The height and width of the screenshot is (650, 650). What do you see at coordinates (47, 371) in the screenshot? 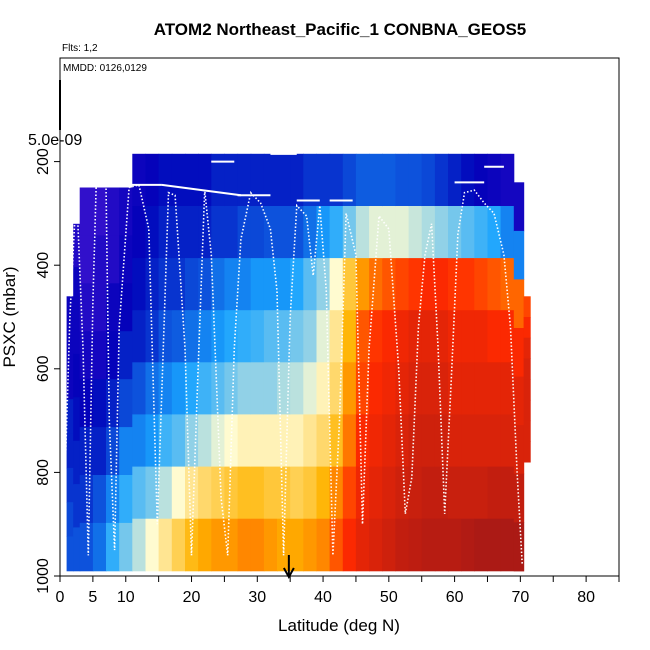
I see `y-axis: 200 400 600 800 1000` at bounding box center [47, 371].